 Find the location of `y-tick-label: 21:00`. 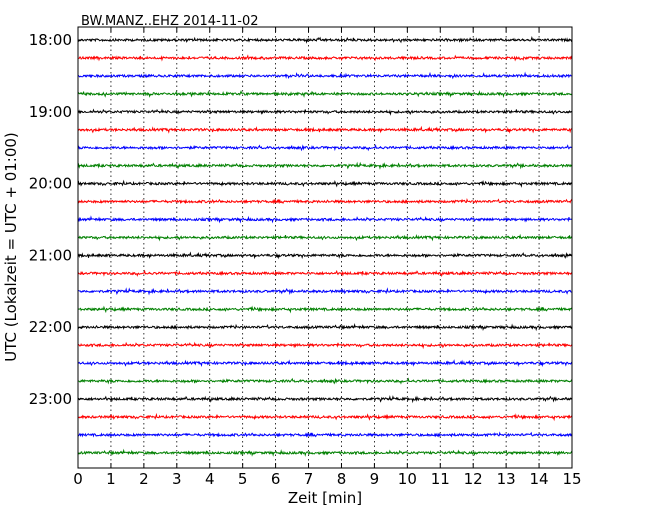

y-tick-label: 21:00 is located at coordinates (50, 255).